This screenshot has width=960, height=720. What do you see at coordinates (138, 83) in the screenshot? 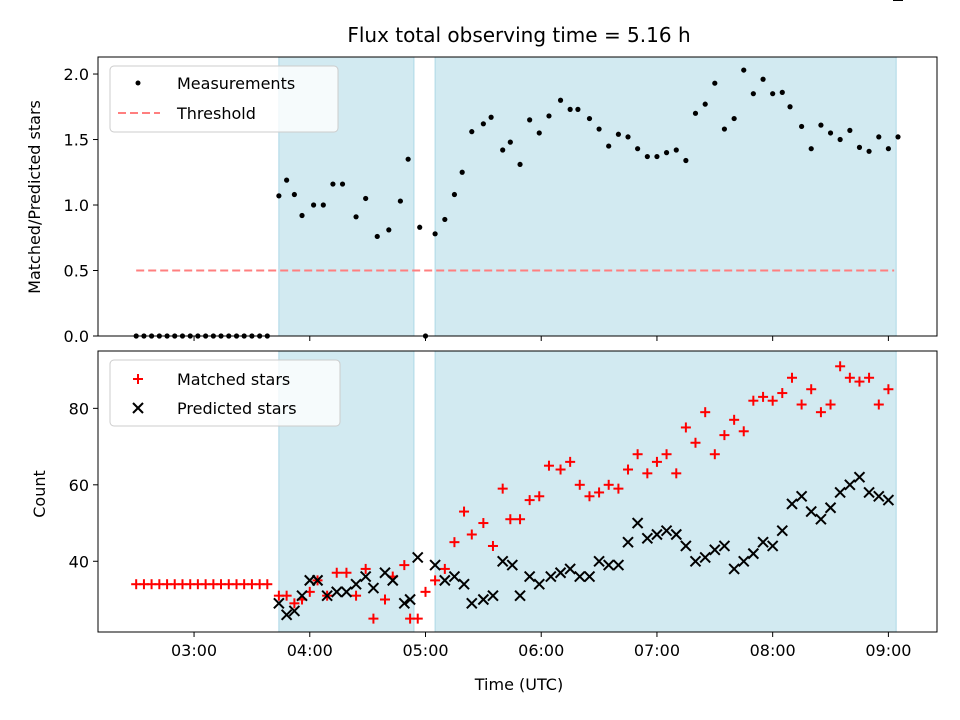
I see `legend-measurements-marker` at bounding box center [138, 83].